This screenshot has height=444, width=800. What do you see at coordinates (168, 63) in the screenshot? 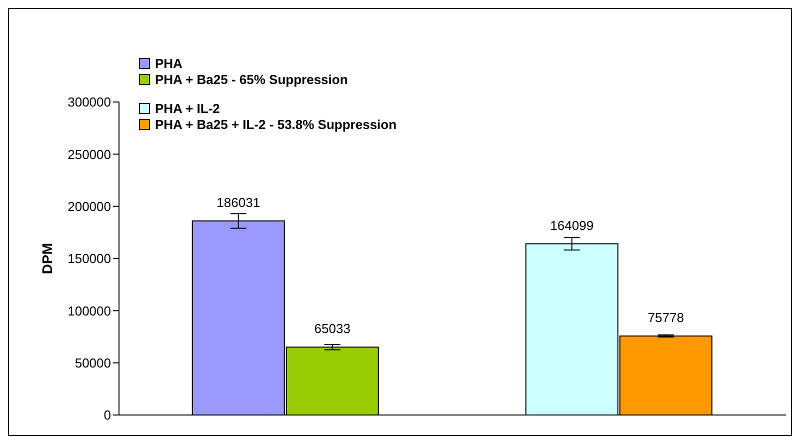
I see `legend-label: PHA` at bounding box center [168, 63].